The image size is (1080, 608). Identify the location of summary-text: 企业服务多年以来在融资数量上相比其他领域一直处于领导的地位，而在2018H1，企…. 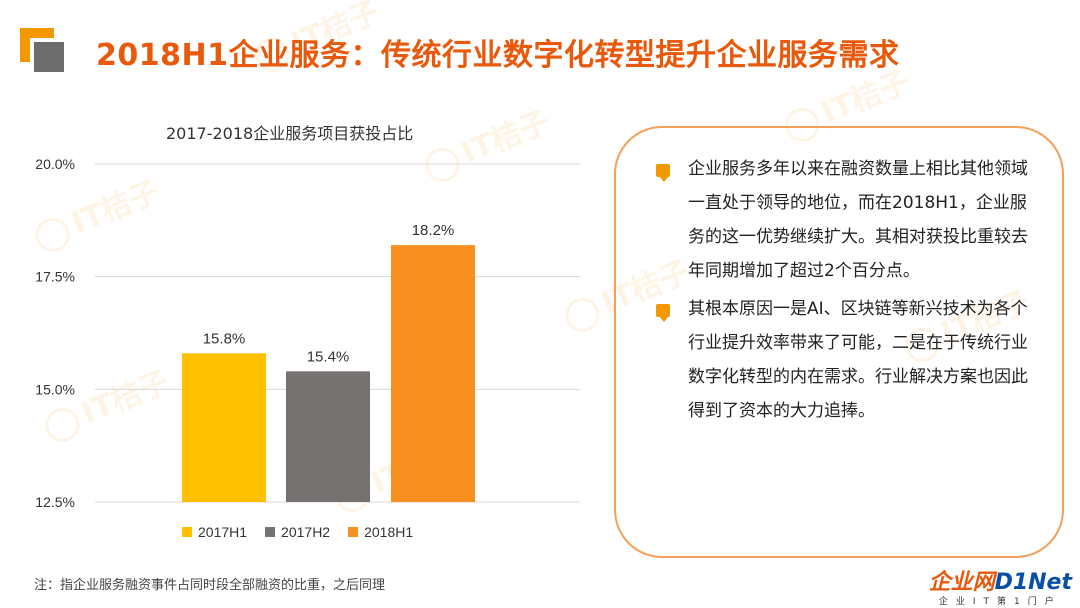
(858, 220).